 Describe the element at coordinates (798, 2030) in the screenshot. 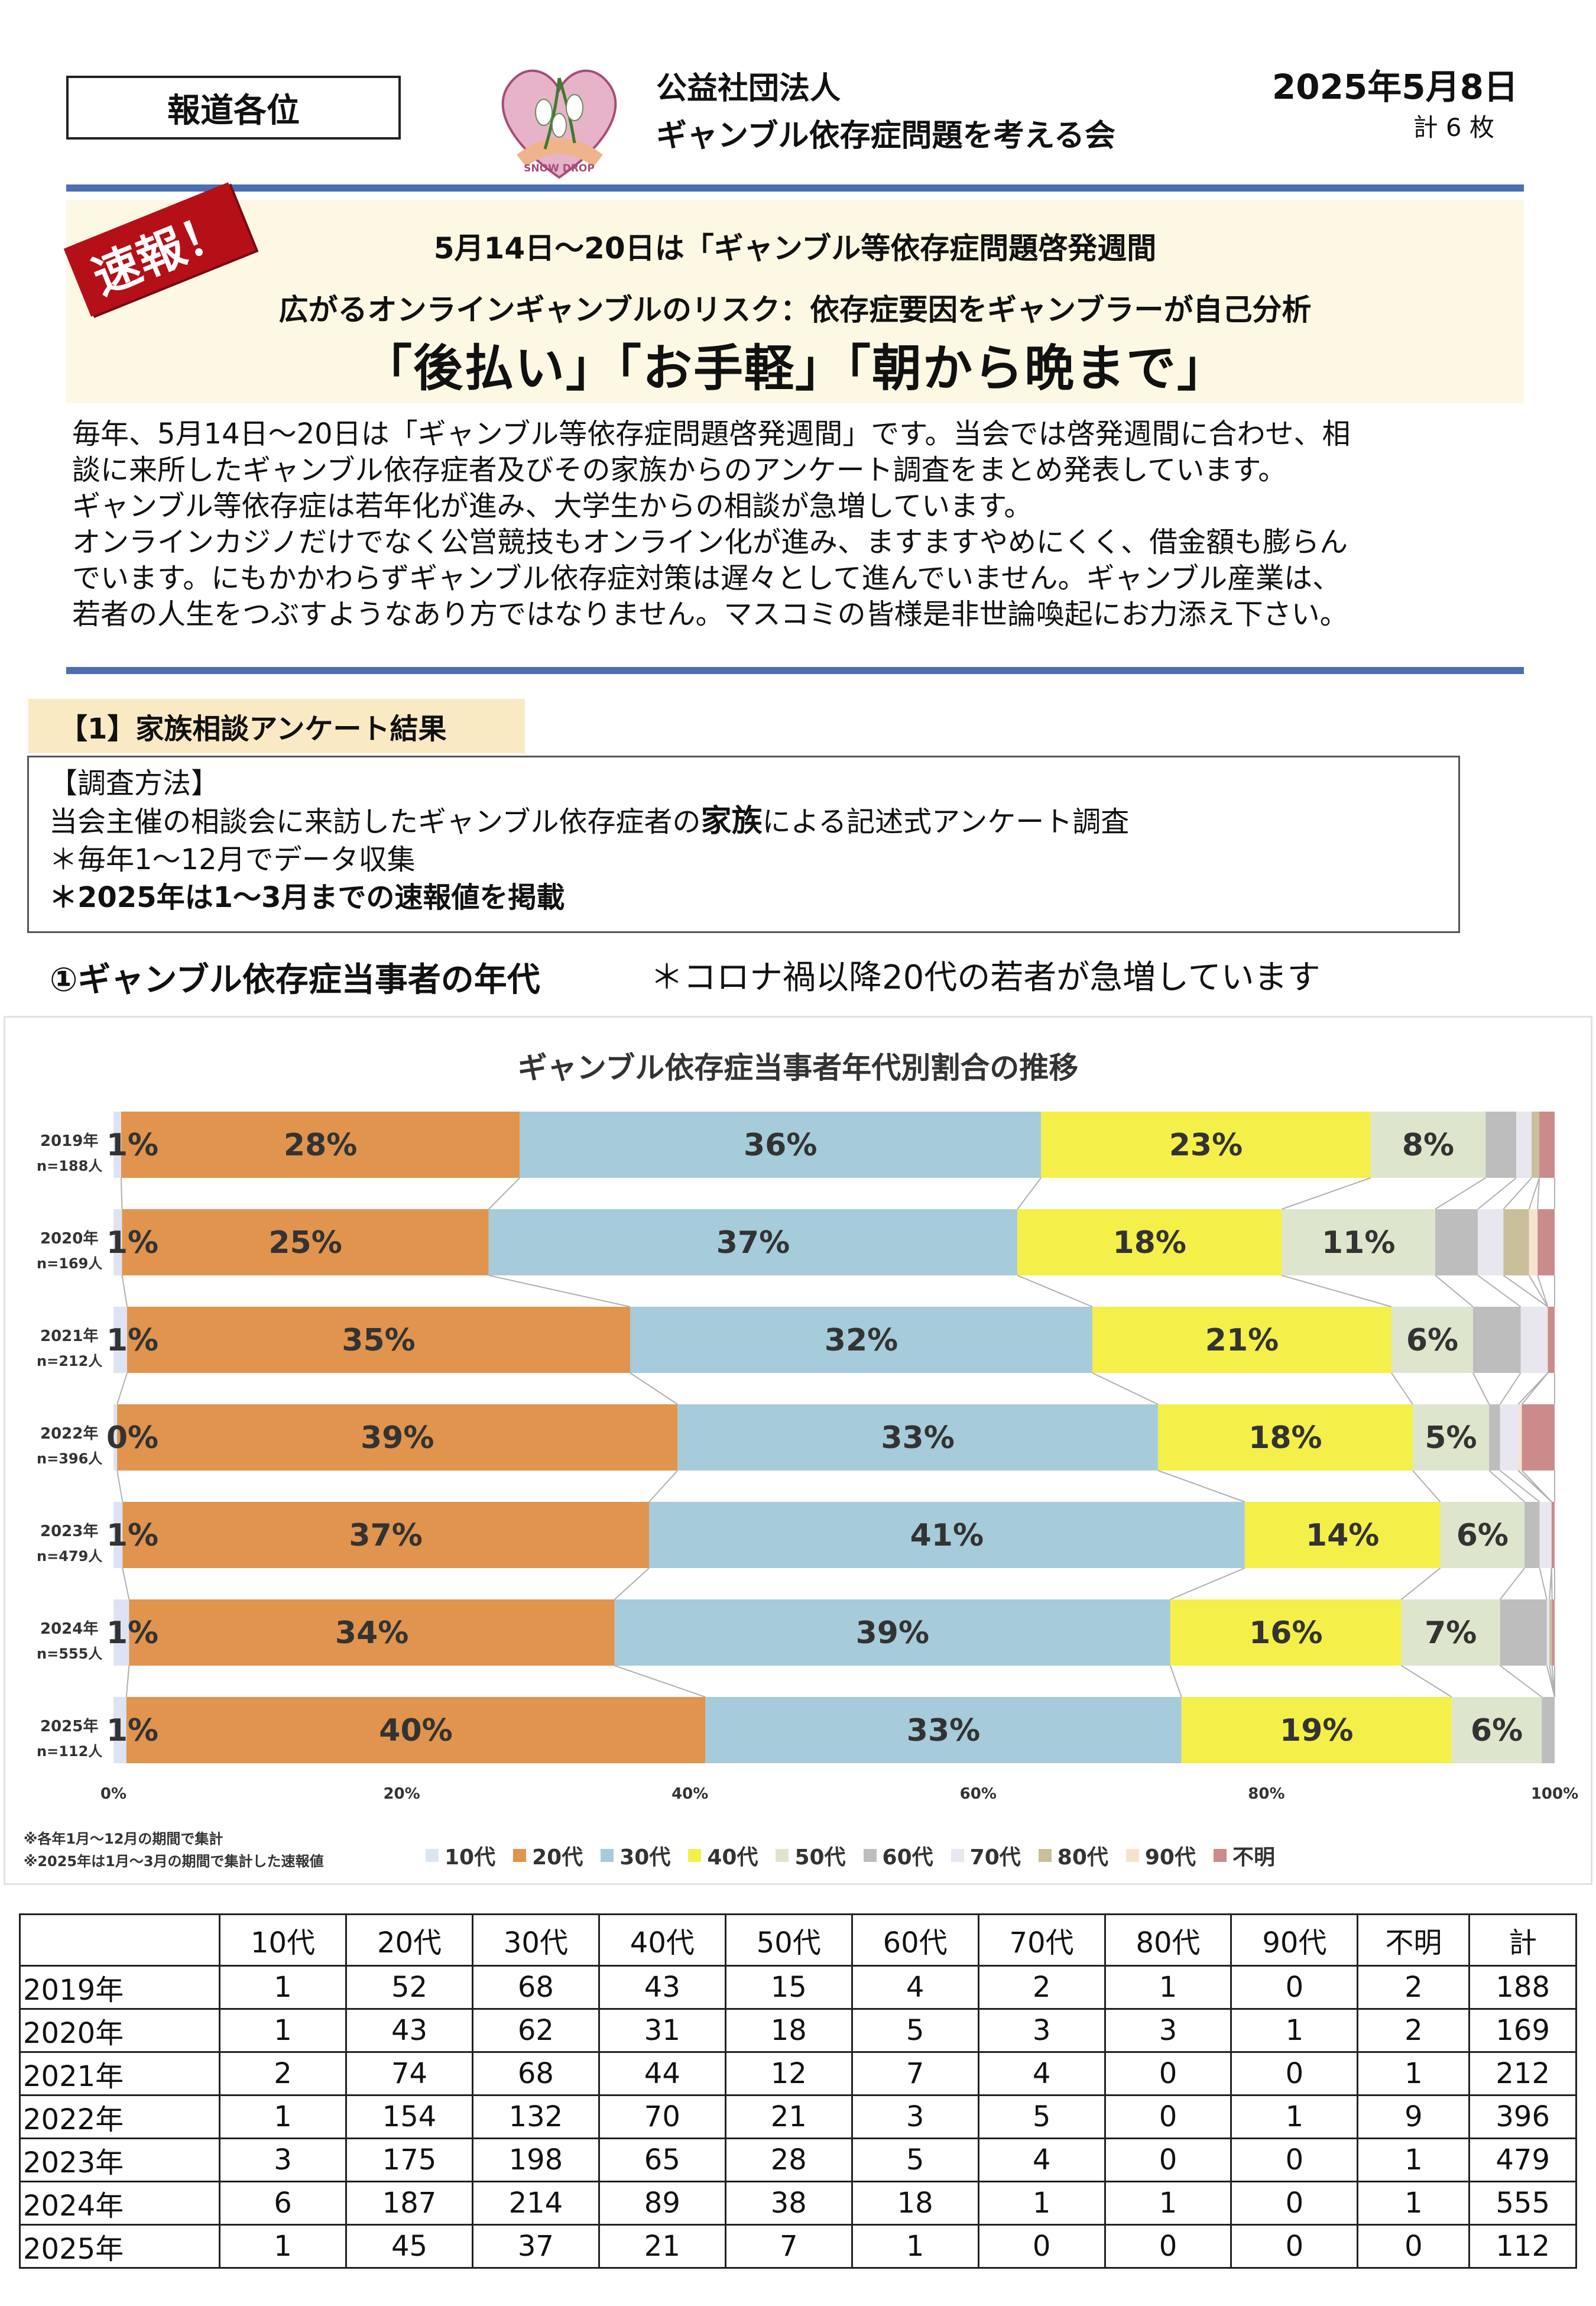

I see `table-row: 2020年 1 43 62 31 18 5 3 3 1 2 169` at that location.